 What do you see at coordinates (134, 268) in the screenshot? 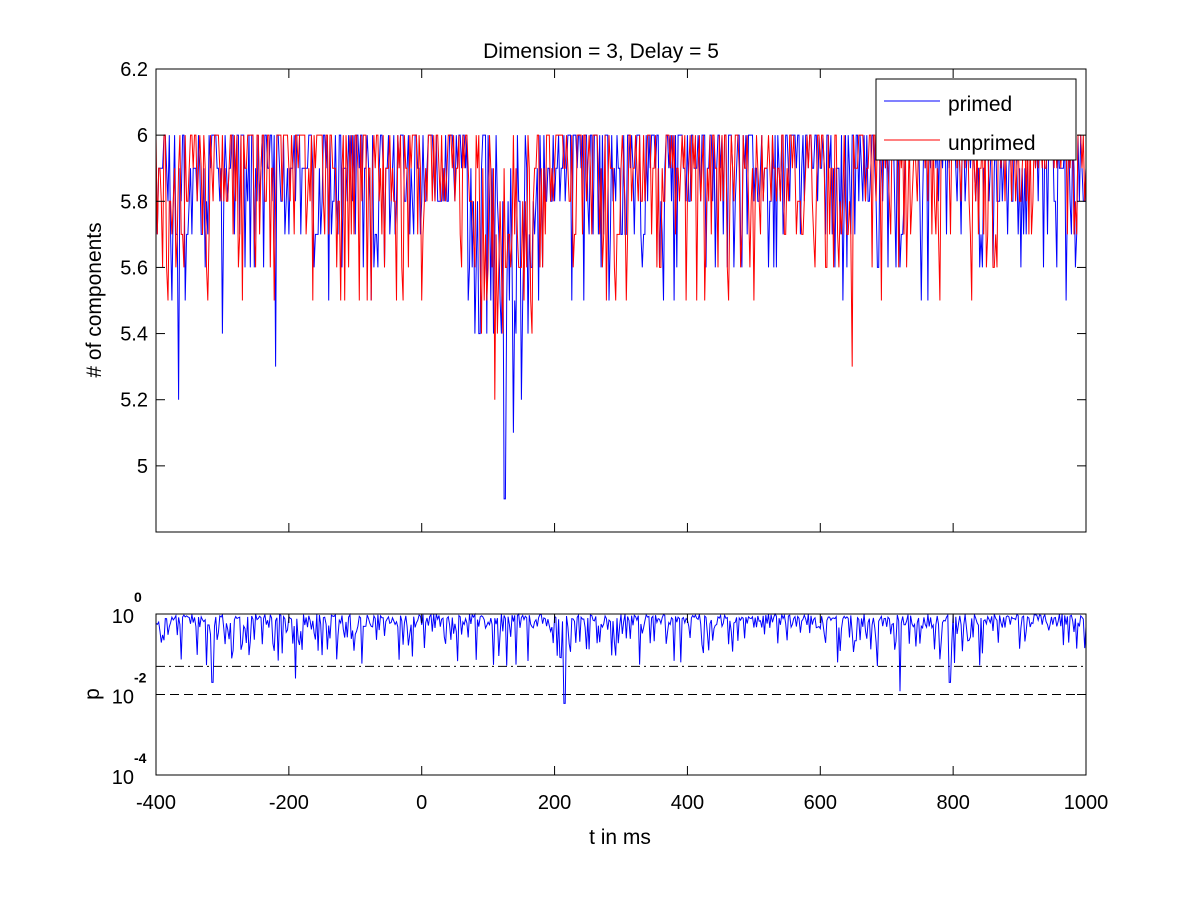
I see `top-y-tick-label: 5.6` at bounding box center [134, 268].